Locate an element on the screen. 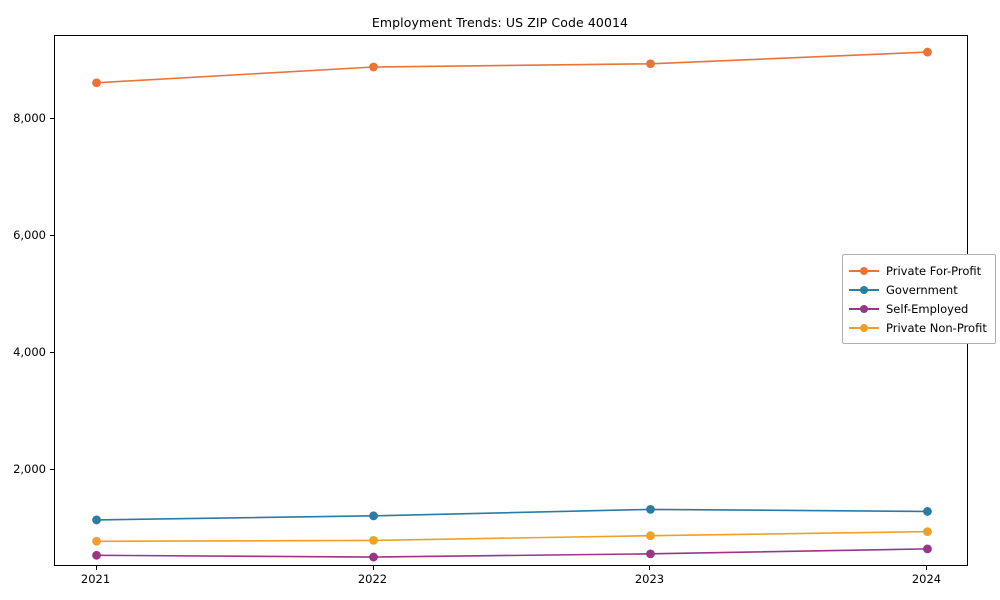 Image resolution: width=1000 pixels, height=600 pixels. legend-item: Private For-Profit is located at coordinates (918, 270).